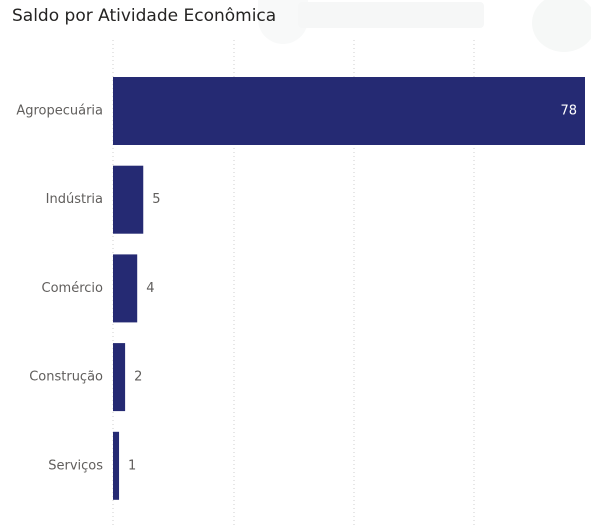 The width and height of the screenshot is (591, 528). I want to click on data-label: 5, so click(156, 199).